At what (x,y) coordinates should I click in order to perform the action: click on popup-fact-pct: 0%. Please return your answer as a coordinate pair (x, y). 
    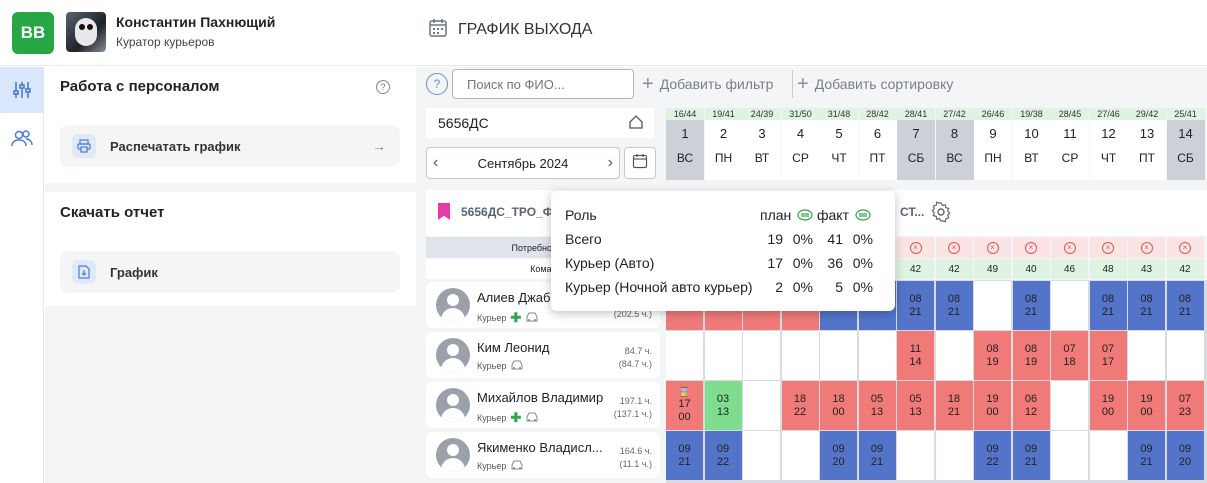
    Looking at the image, I should click on (862, 263).